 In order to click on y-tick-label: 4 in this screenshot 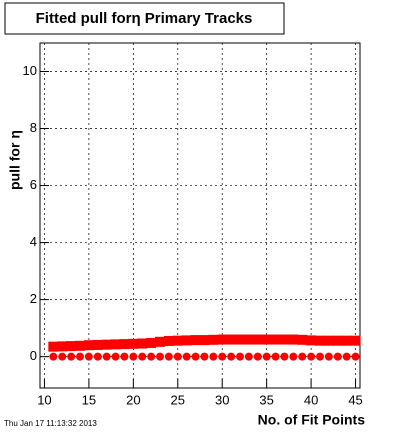, I will do `click(33, 241)`.